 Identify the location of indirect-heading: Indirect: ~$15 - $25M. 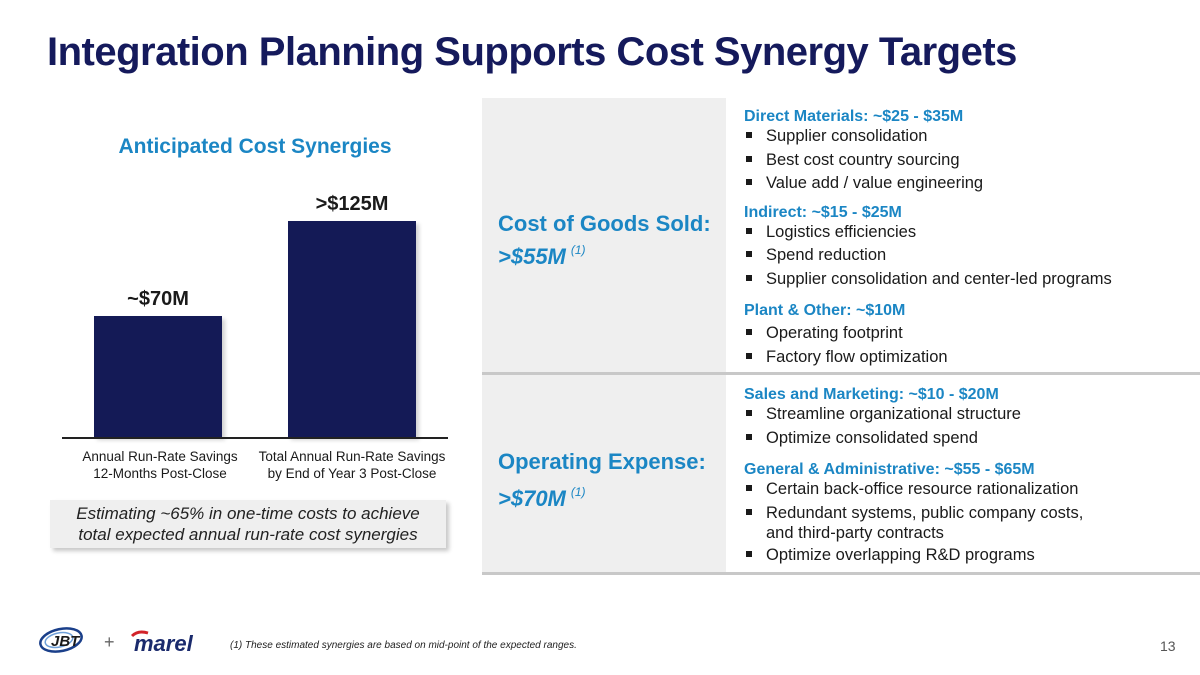
(823, 212).